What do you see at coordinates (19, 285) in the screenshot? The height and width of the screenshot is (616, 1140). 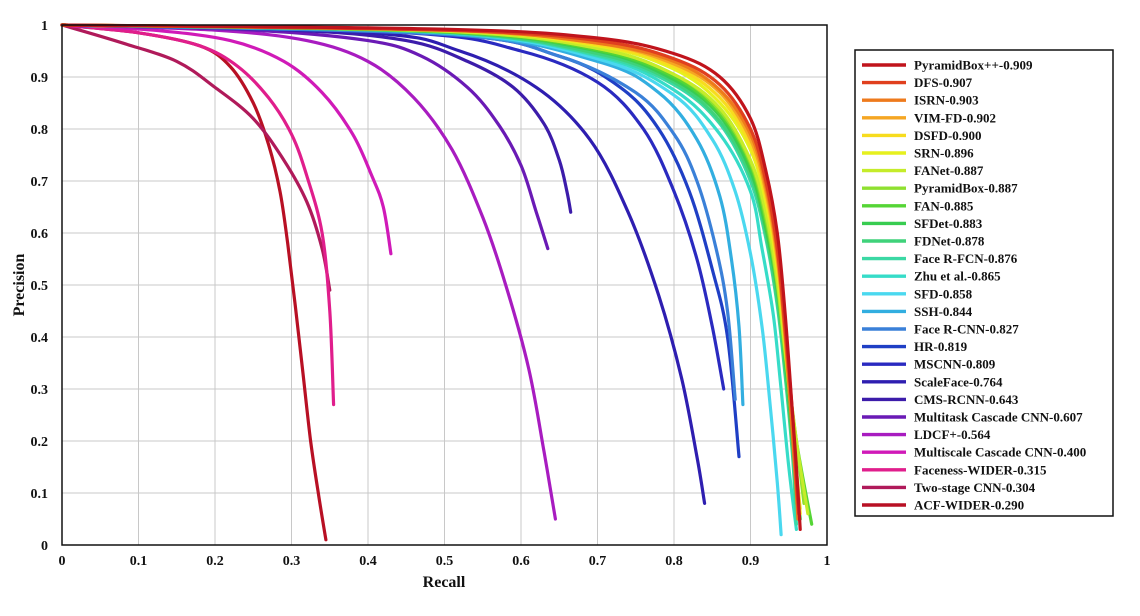 I see `y-axis-title: Precision` at bounding box center [19, 285].